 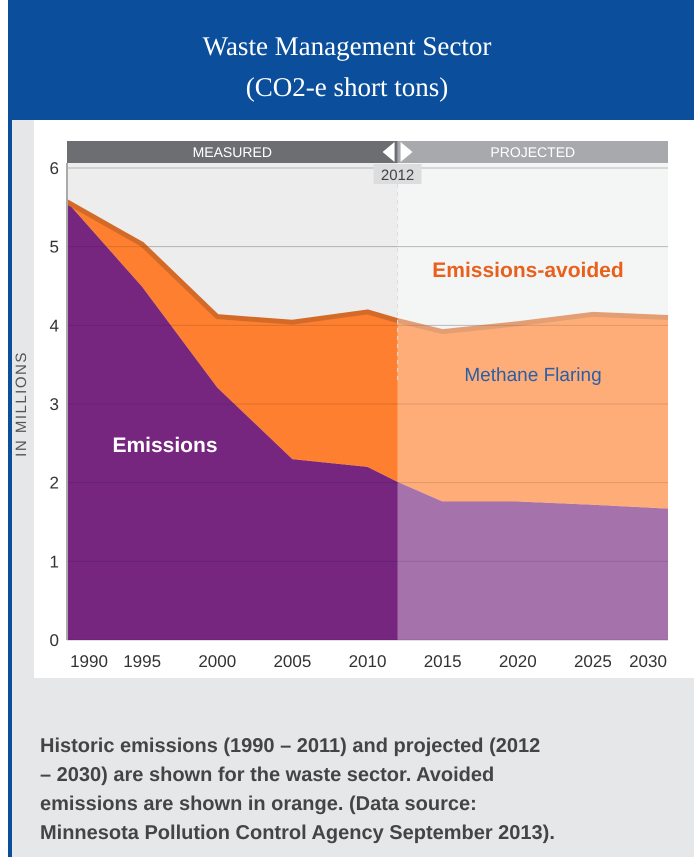 I want to click on x-tick-label: 2030, so click(x=648, y=661).